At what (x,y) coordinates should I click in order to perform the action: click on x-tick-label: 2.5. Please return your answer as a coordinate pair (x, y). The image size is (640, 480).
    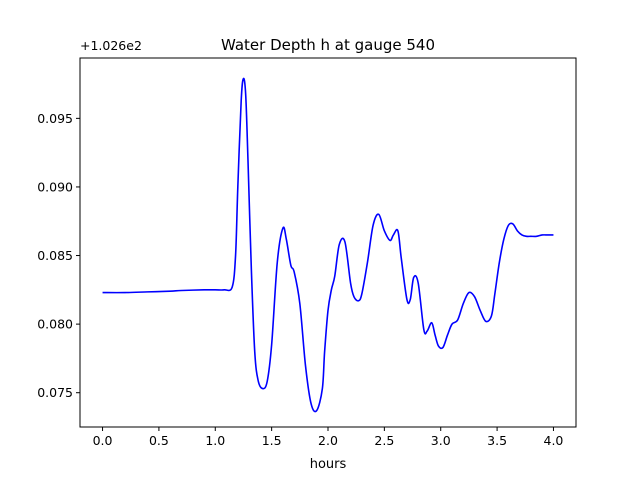
    Looking at the image, I should click on (384, 440).